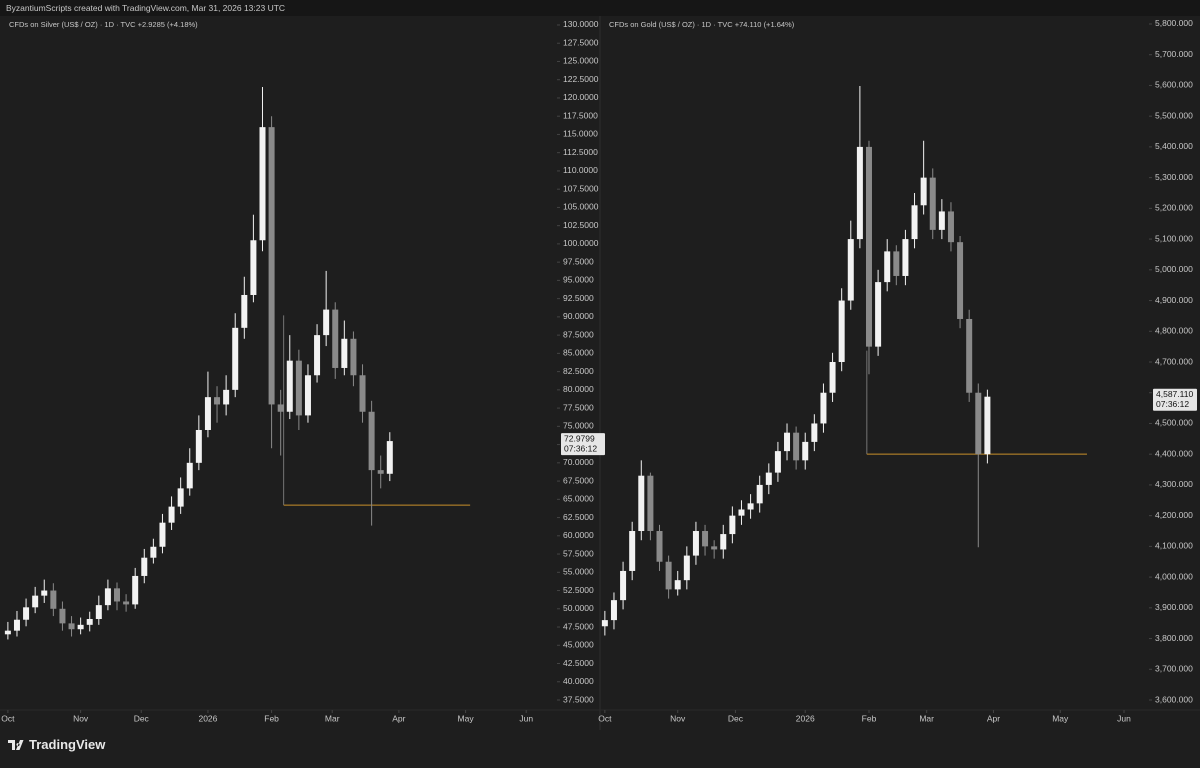 The height and width of the screenshot is (768, 1200). I want to click on y-tick-label: 110.0000, so click(580, 170).